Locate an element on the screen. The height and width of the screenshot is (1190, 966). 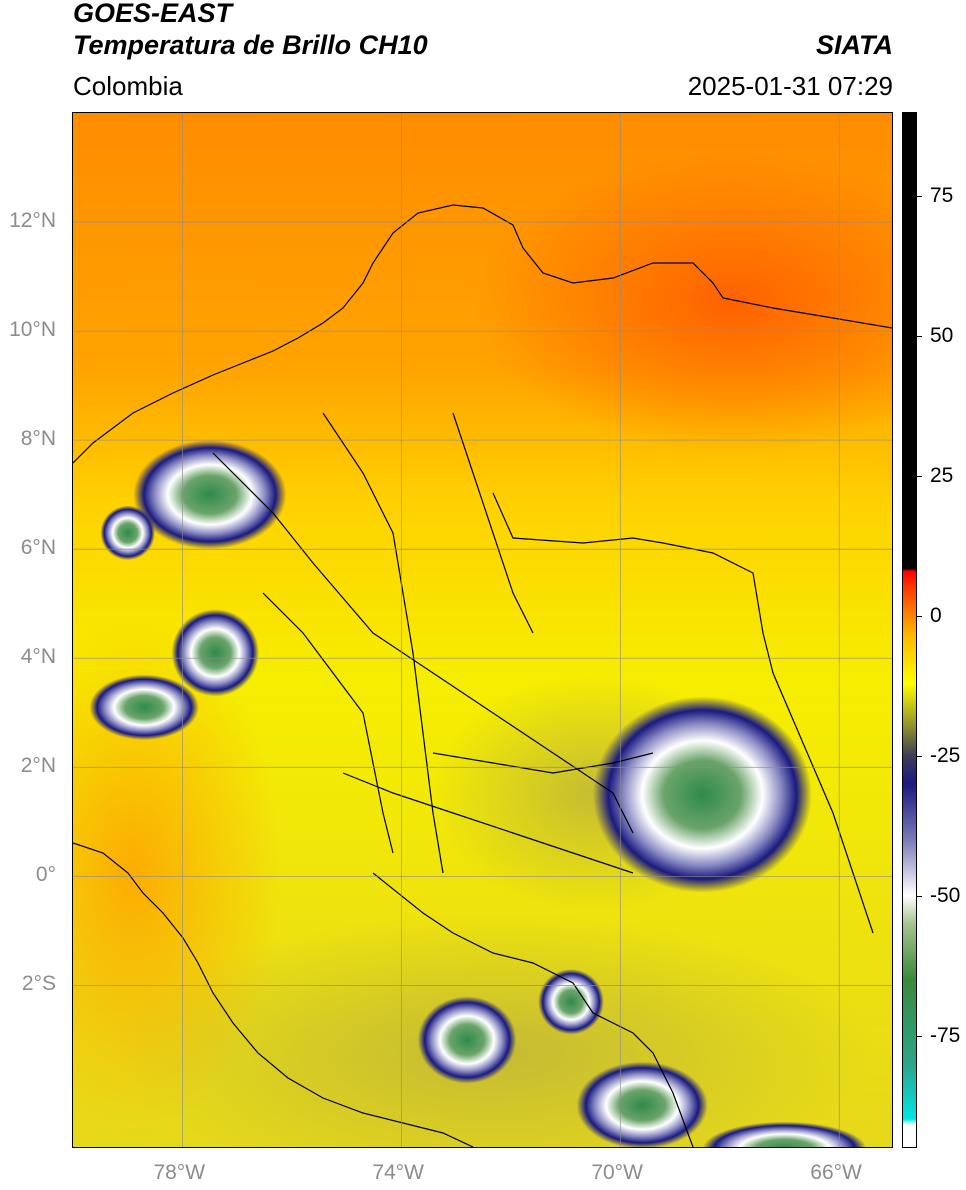
lat-tick-label: 2°S is located at coordinates (38, 984).